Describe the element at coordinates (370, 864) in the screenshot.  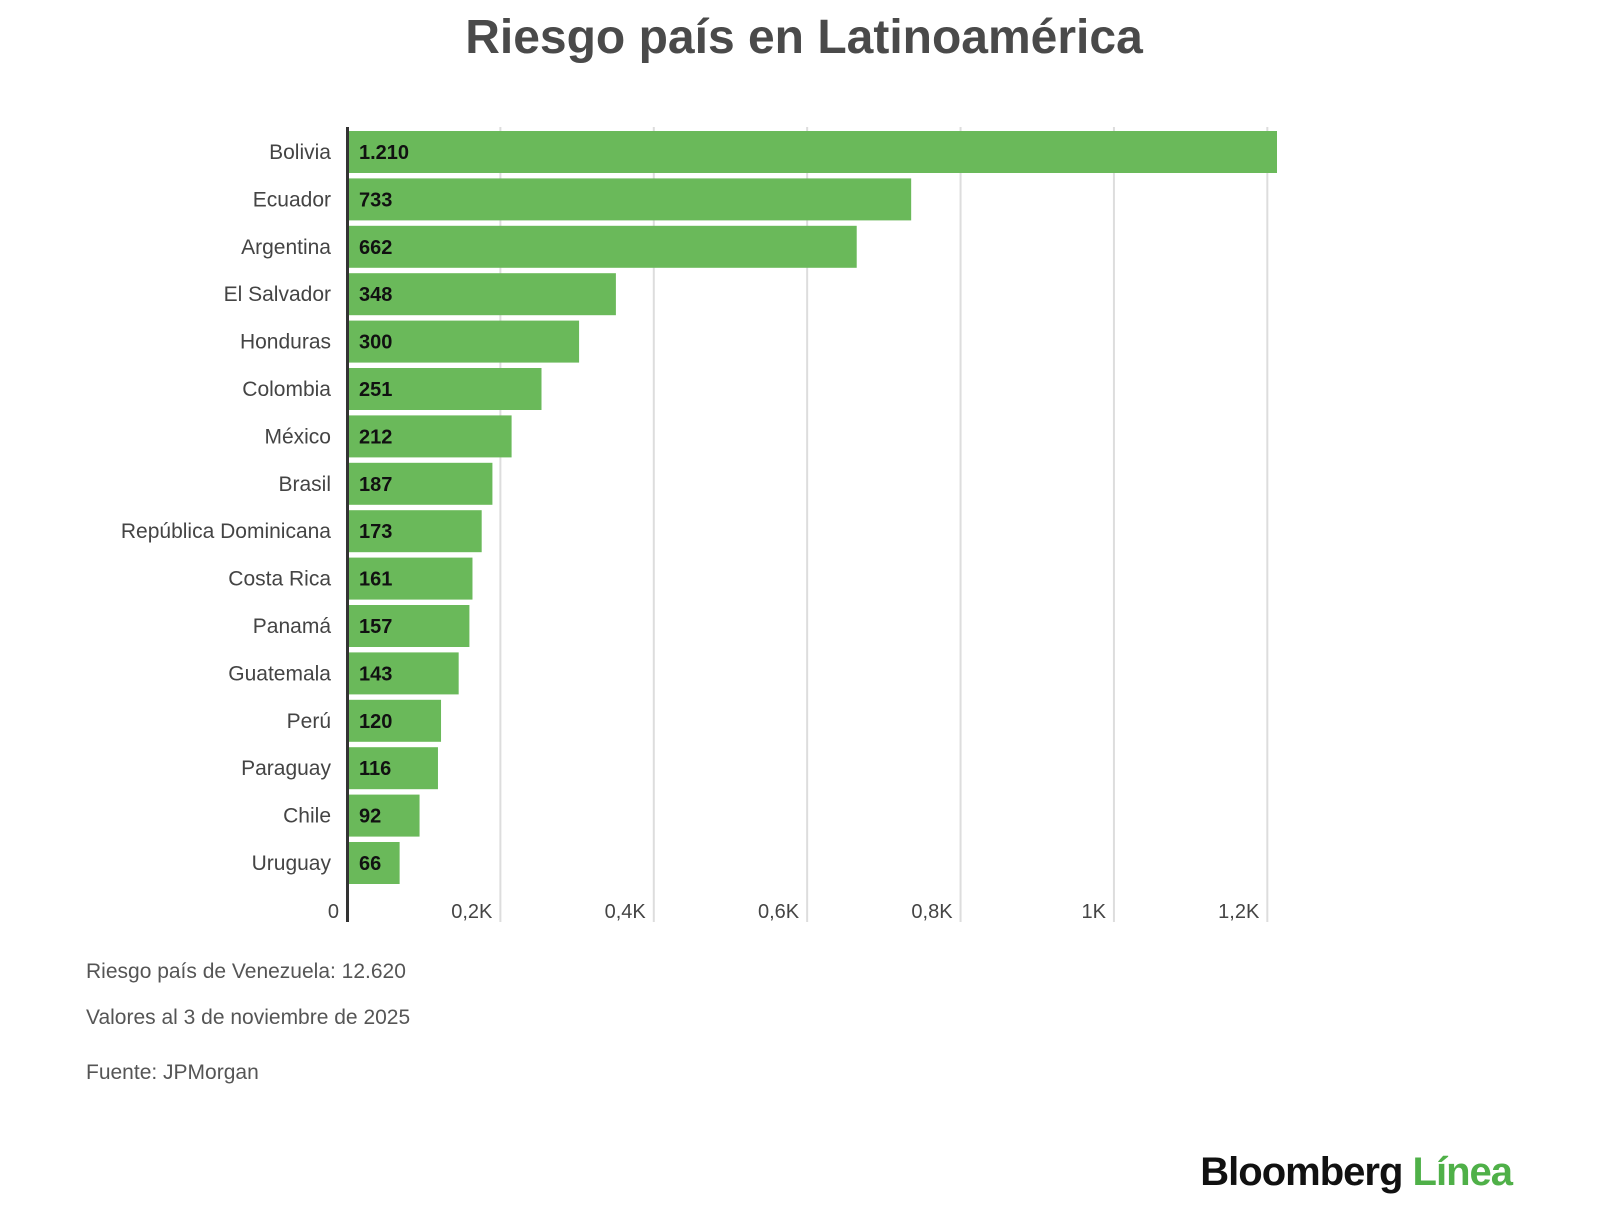
I see `value-label-15: 66` at that location.